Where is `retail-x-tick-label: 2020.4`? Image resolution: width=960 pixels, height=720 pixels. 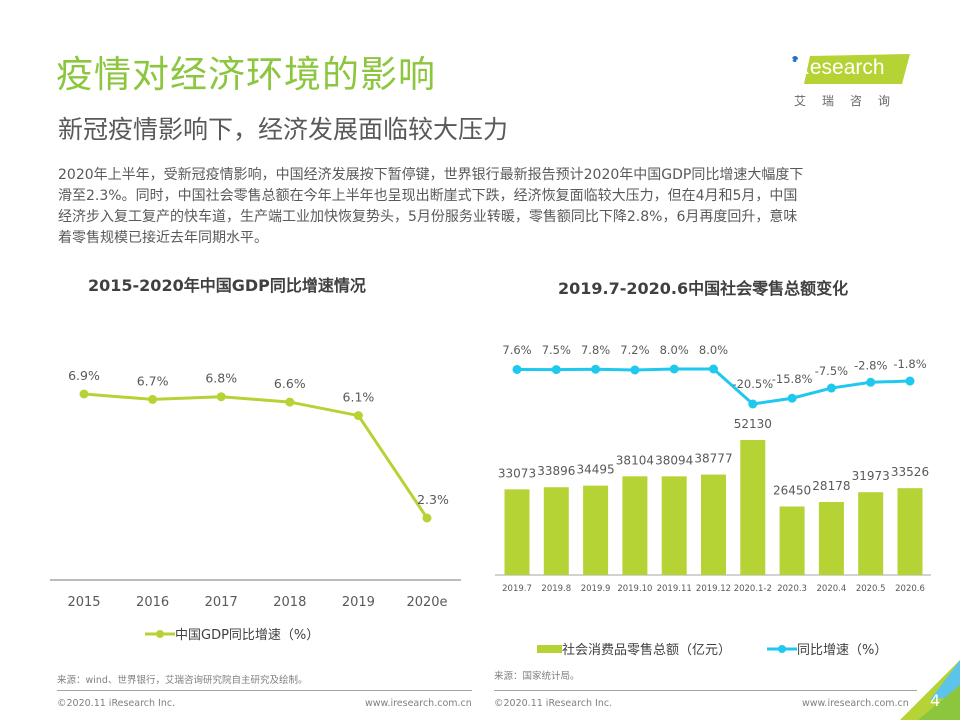
retail-x-tick-label: 2020.4 is located at coordinates (832, 589).